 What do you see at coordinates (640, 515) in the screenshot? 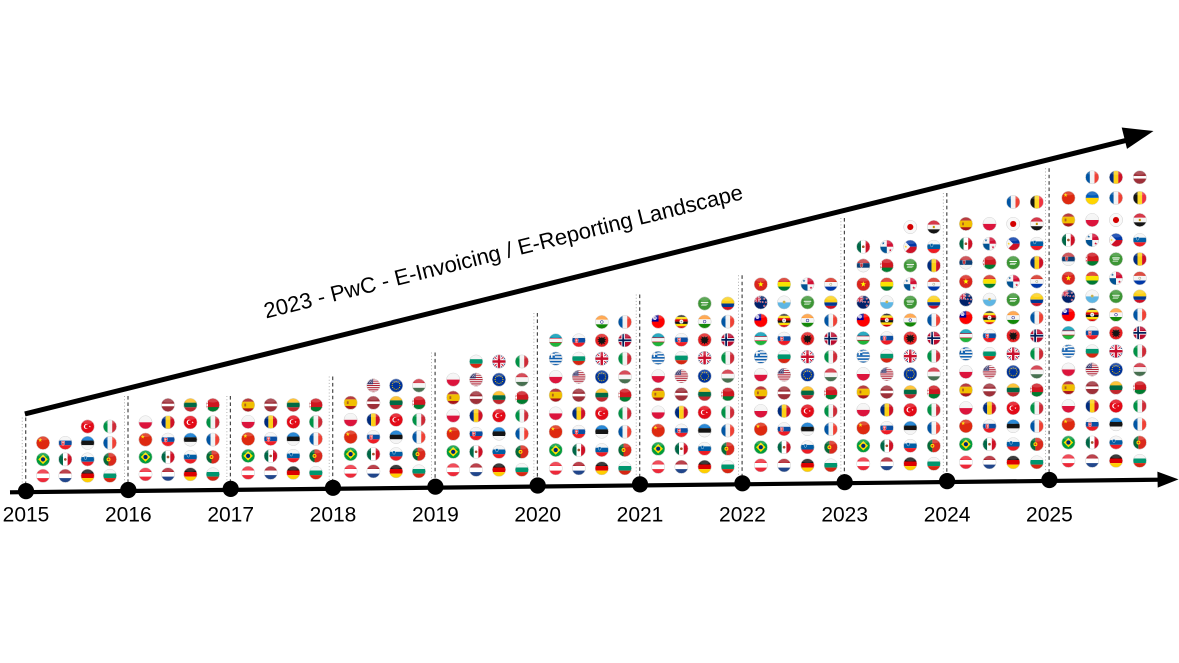
I see `svg-text: 2021` at bounding box center [640, 515].